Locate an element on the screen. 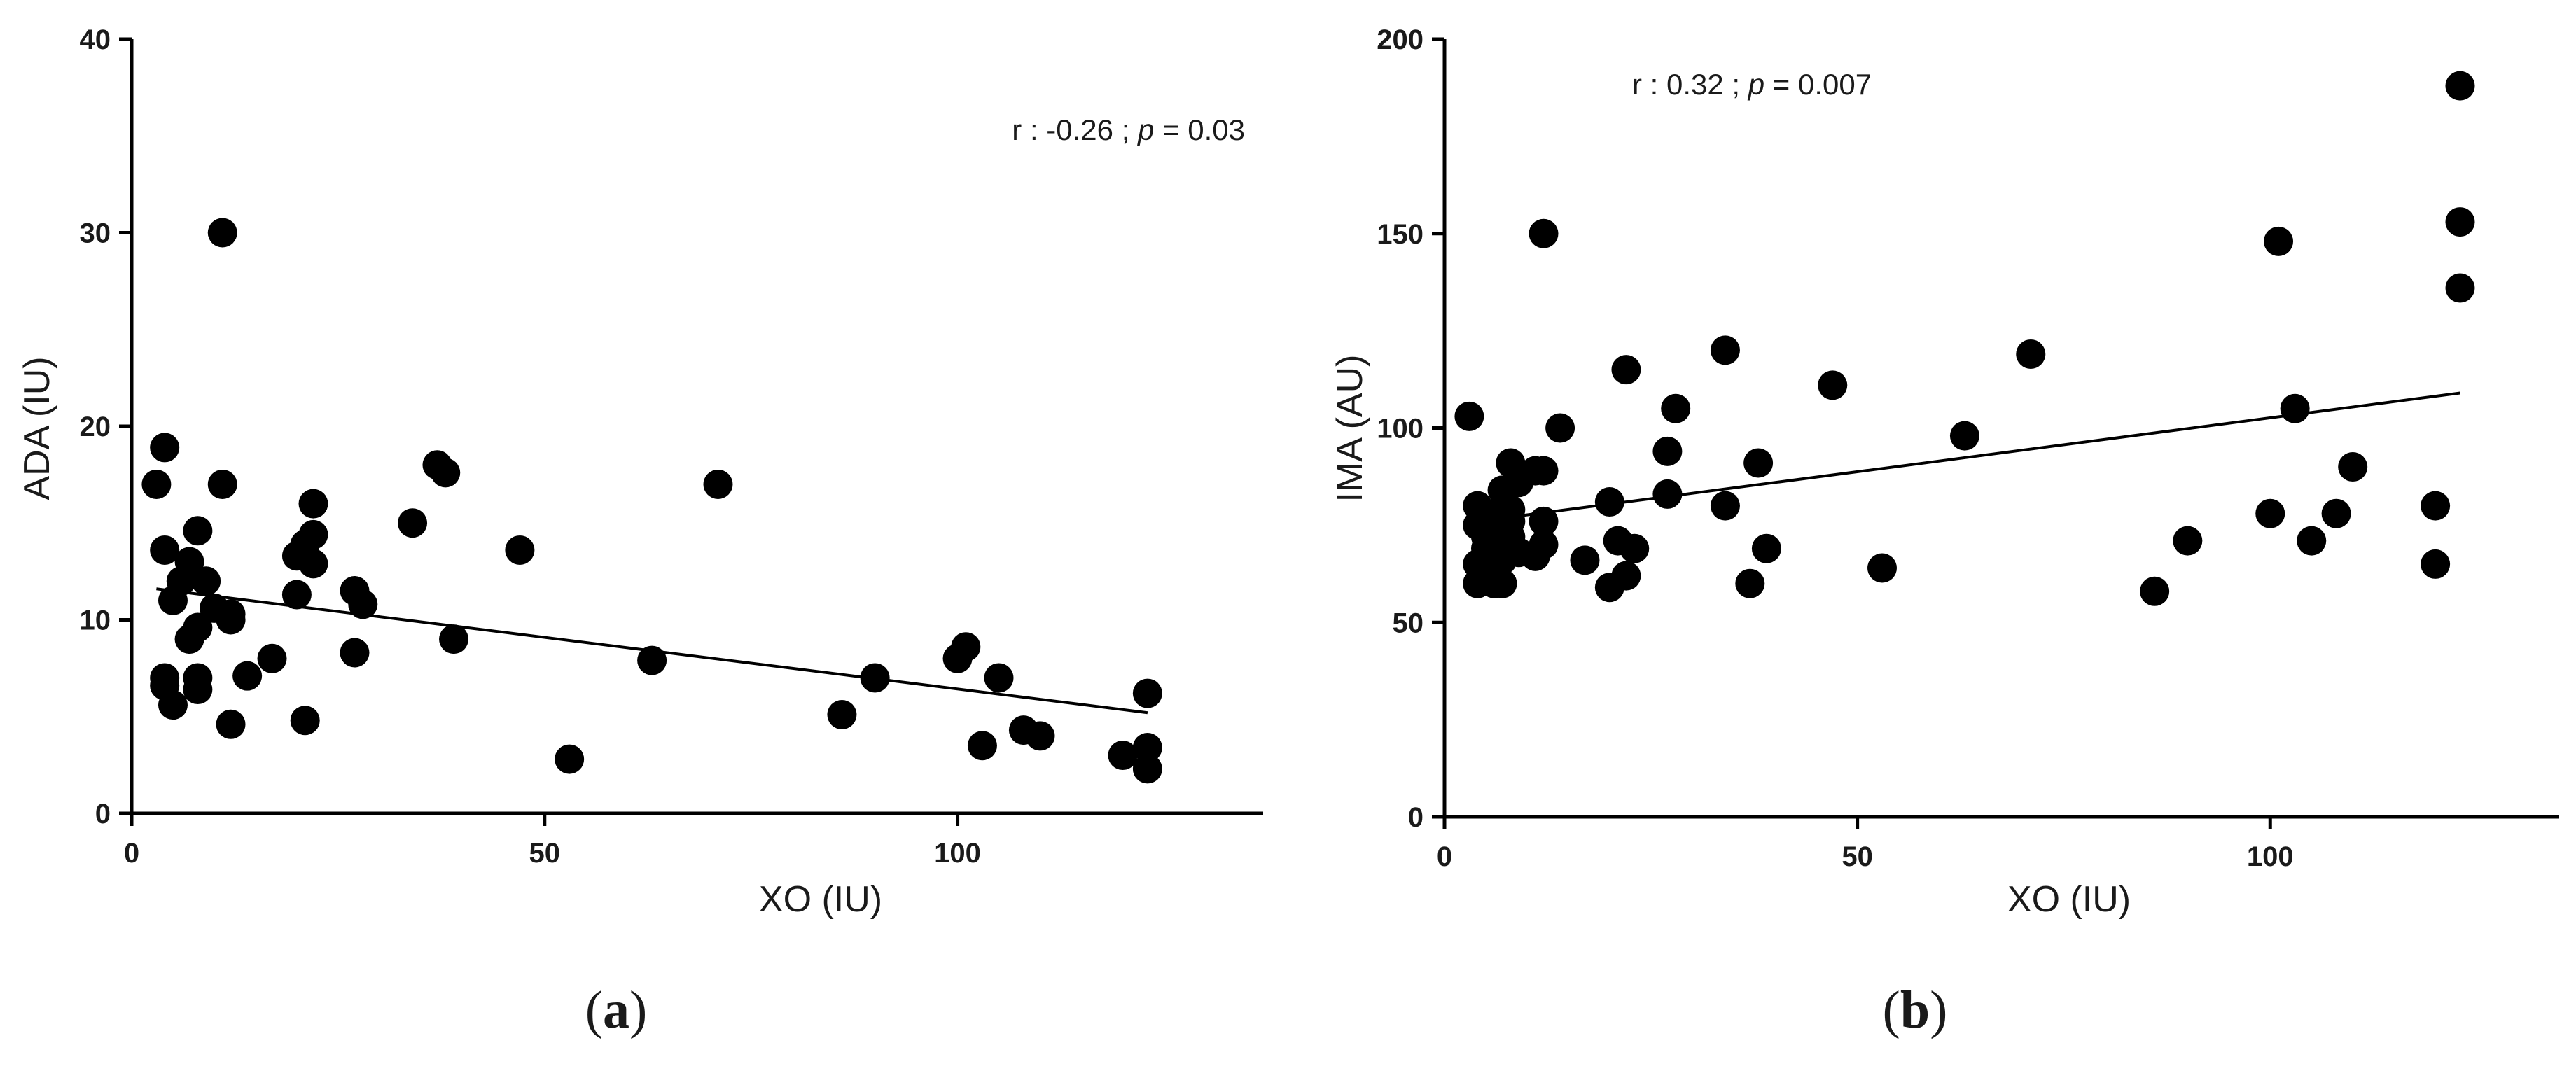  panel-a-trendline is located at coordinates (652, 651).